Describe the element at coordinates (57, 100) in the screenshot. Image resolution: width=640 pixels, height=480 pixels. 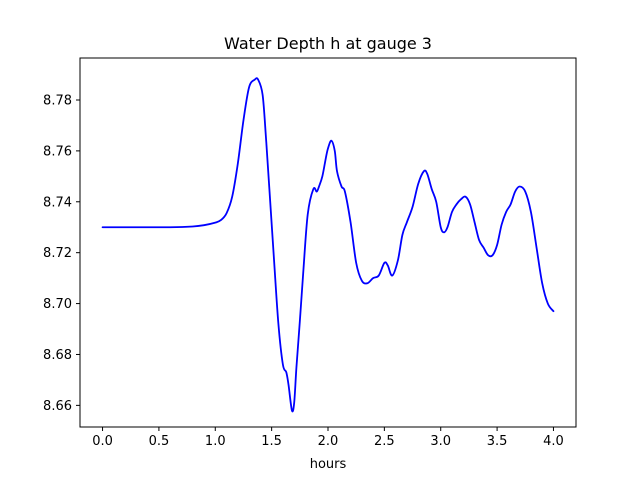
I see `y-tick-label: 8.78` at that location.